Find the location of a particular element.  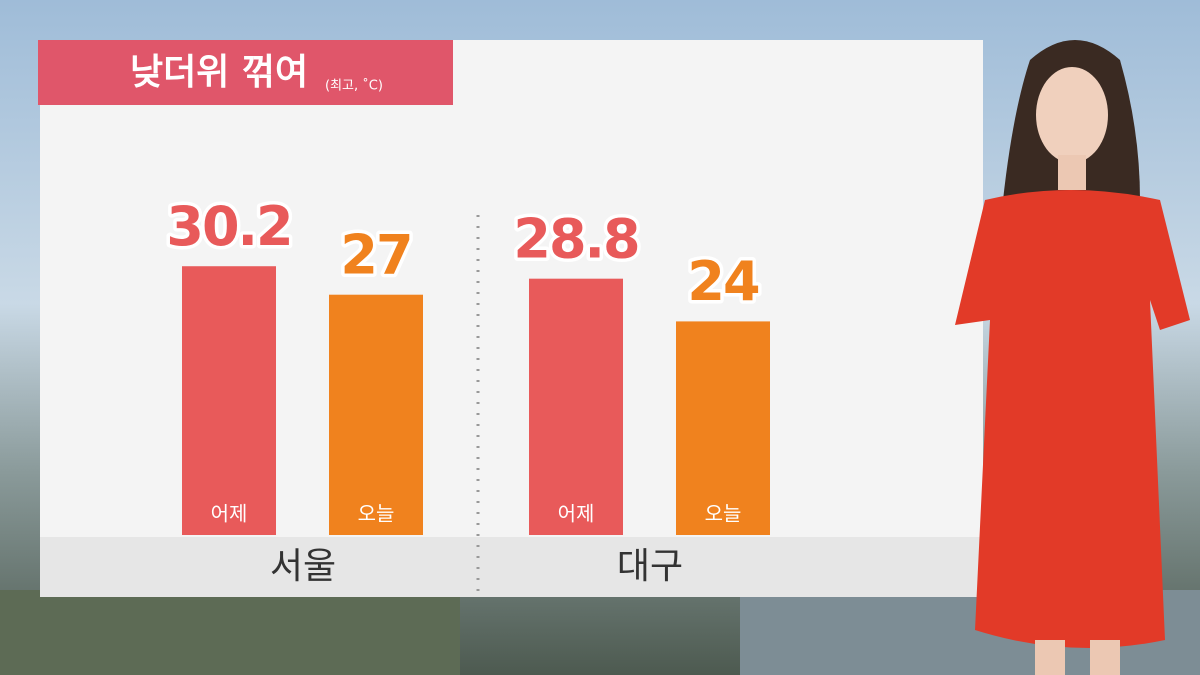

value-label: 27 is located at coordinates (375, 254).